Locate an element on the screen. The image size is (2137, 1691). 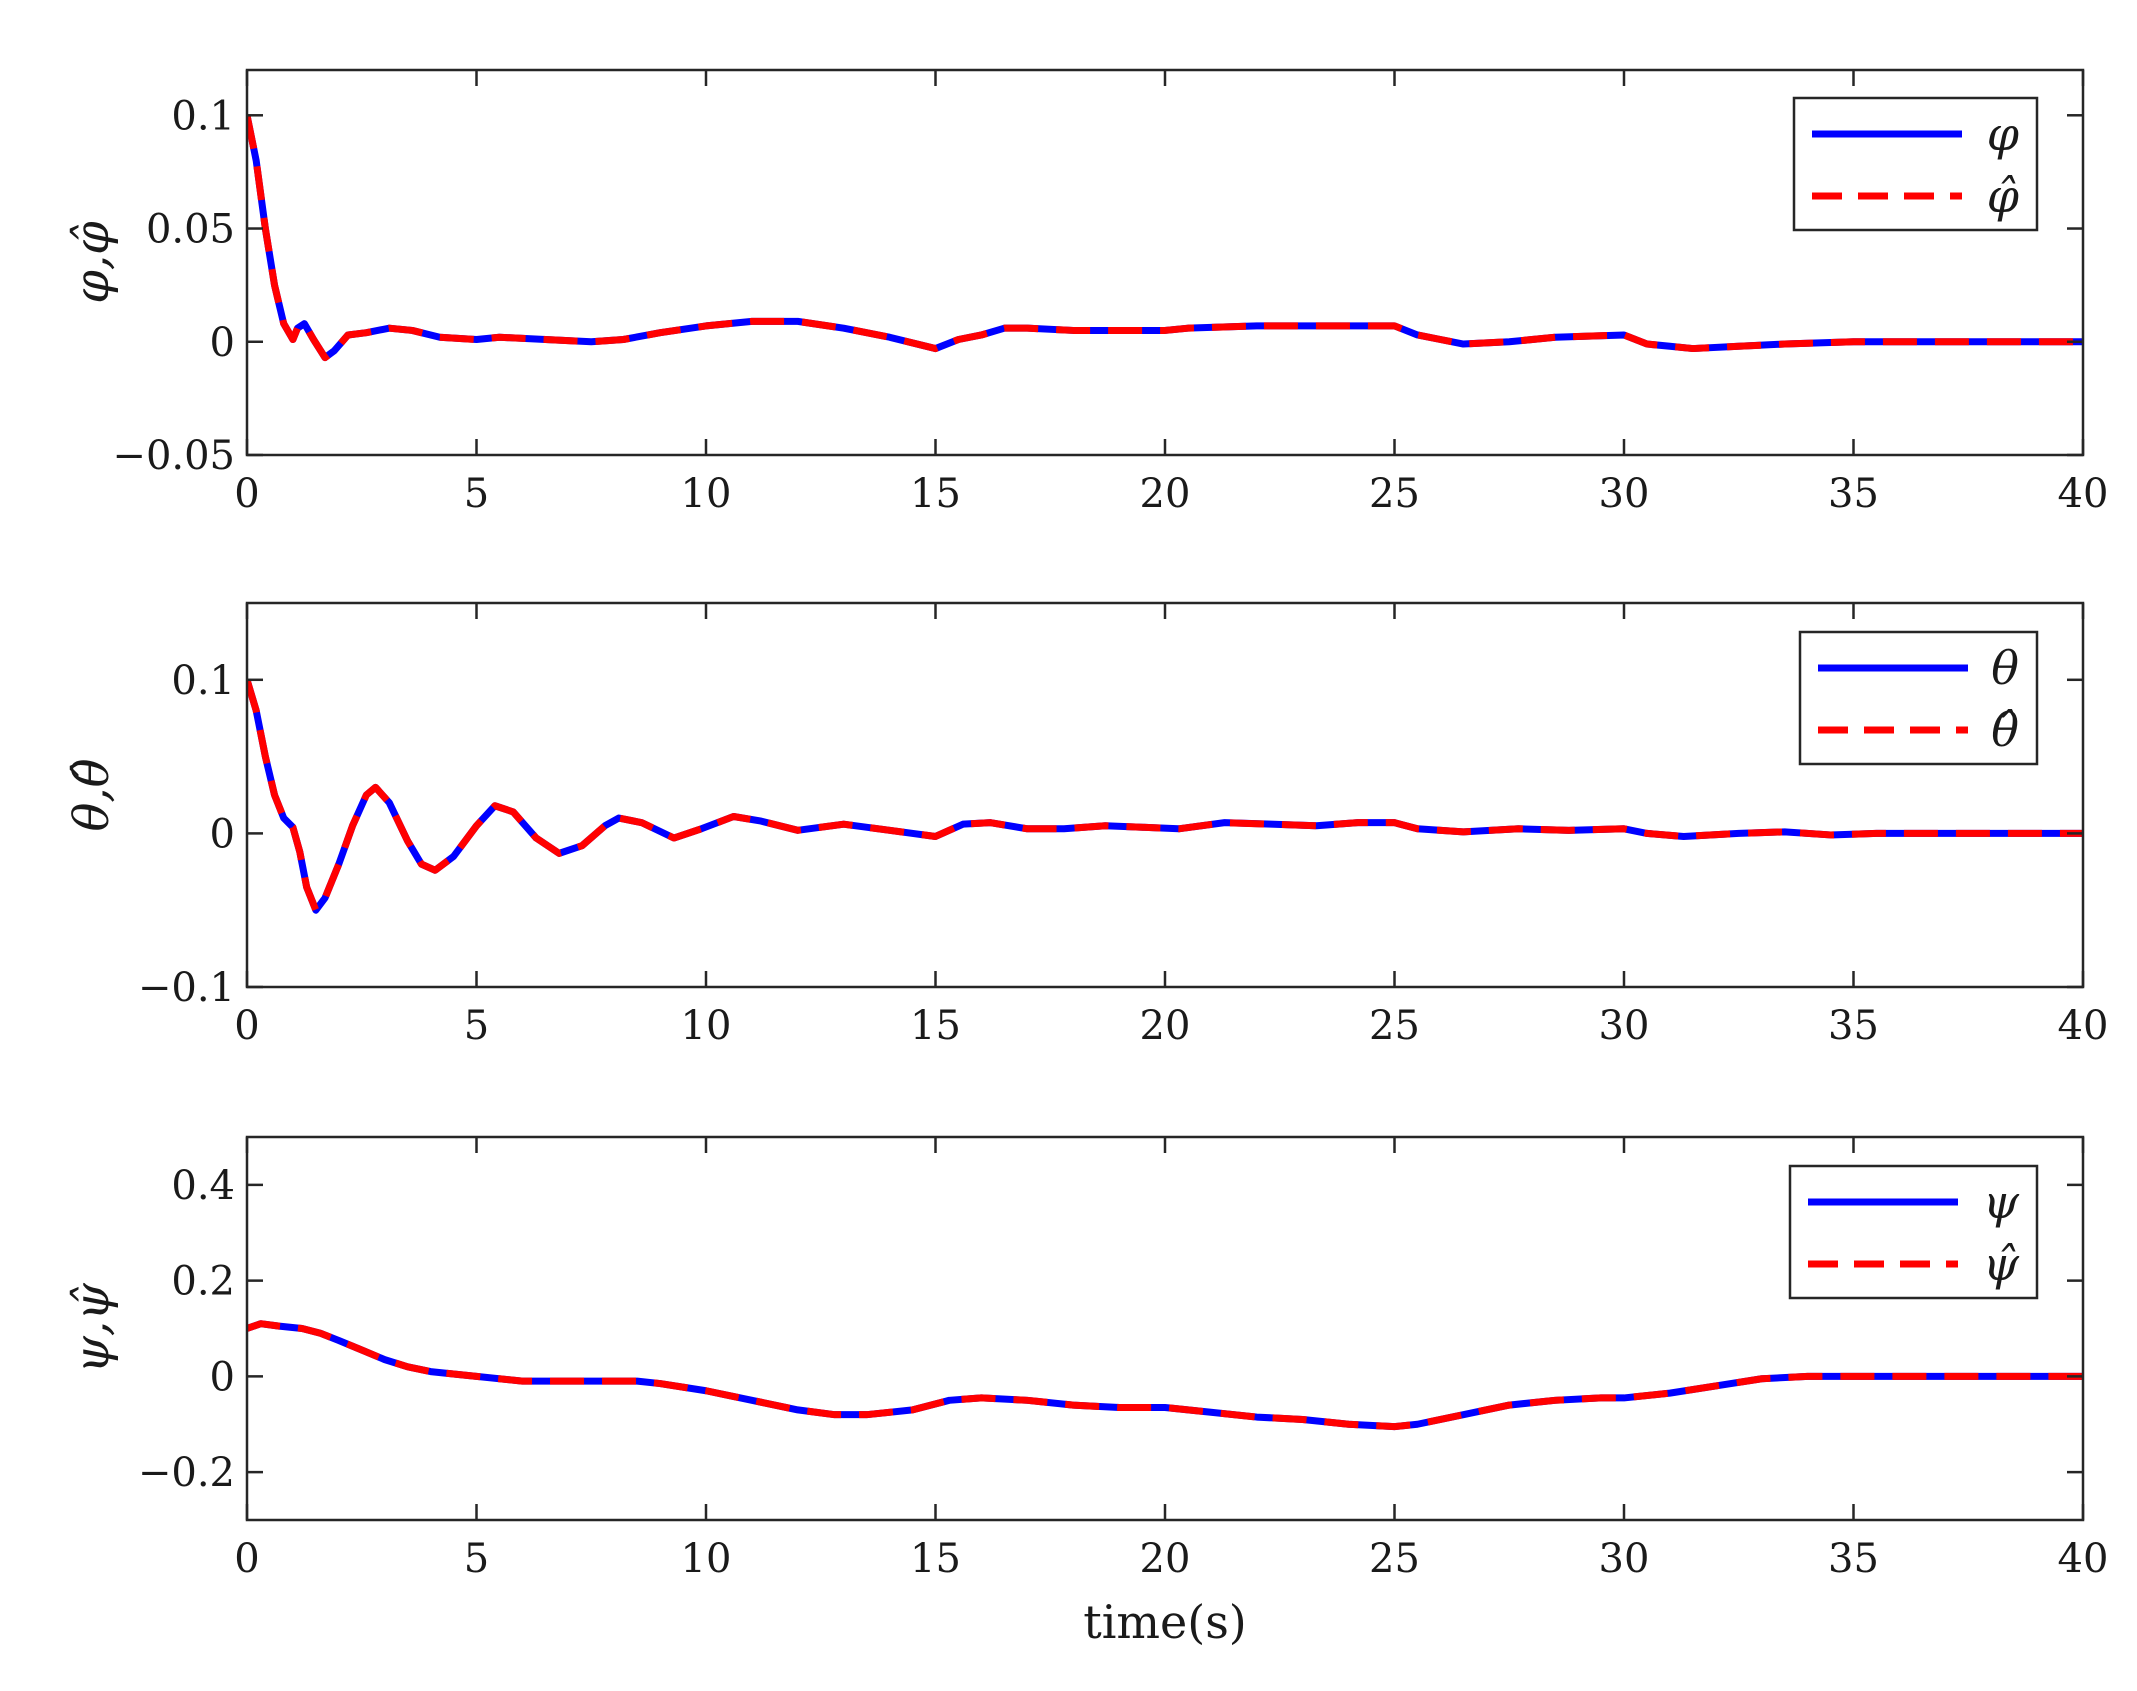
x-axis-label: time(s) is located at coordinates (1165, 1622).